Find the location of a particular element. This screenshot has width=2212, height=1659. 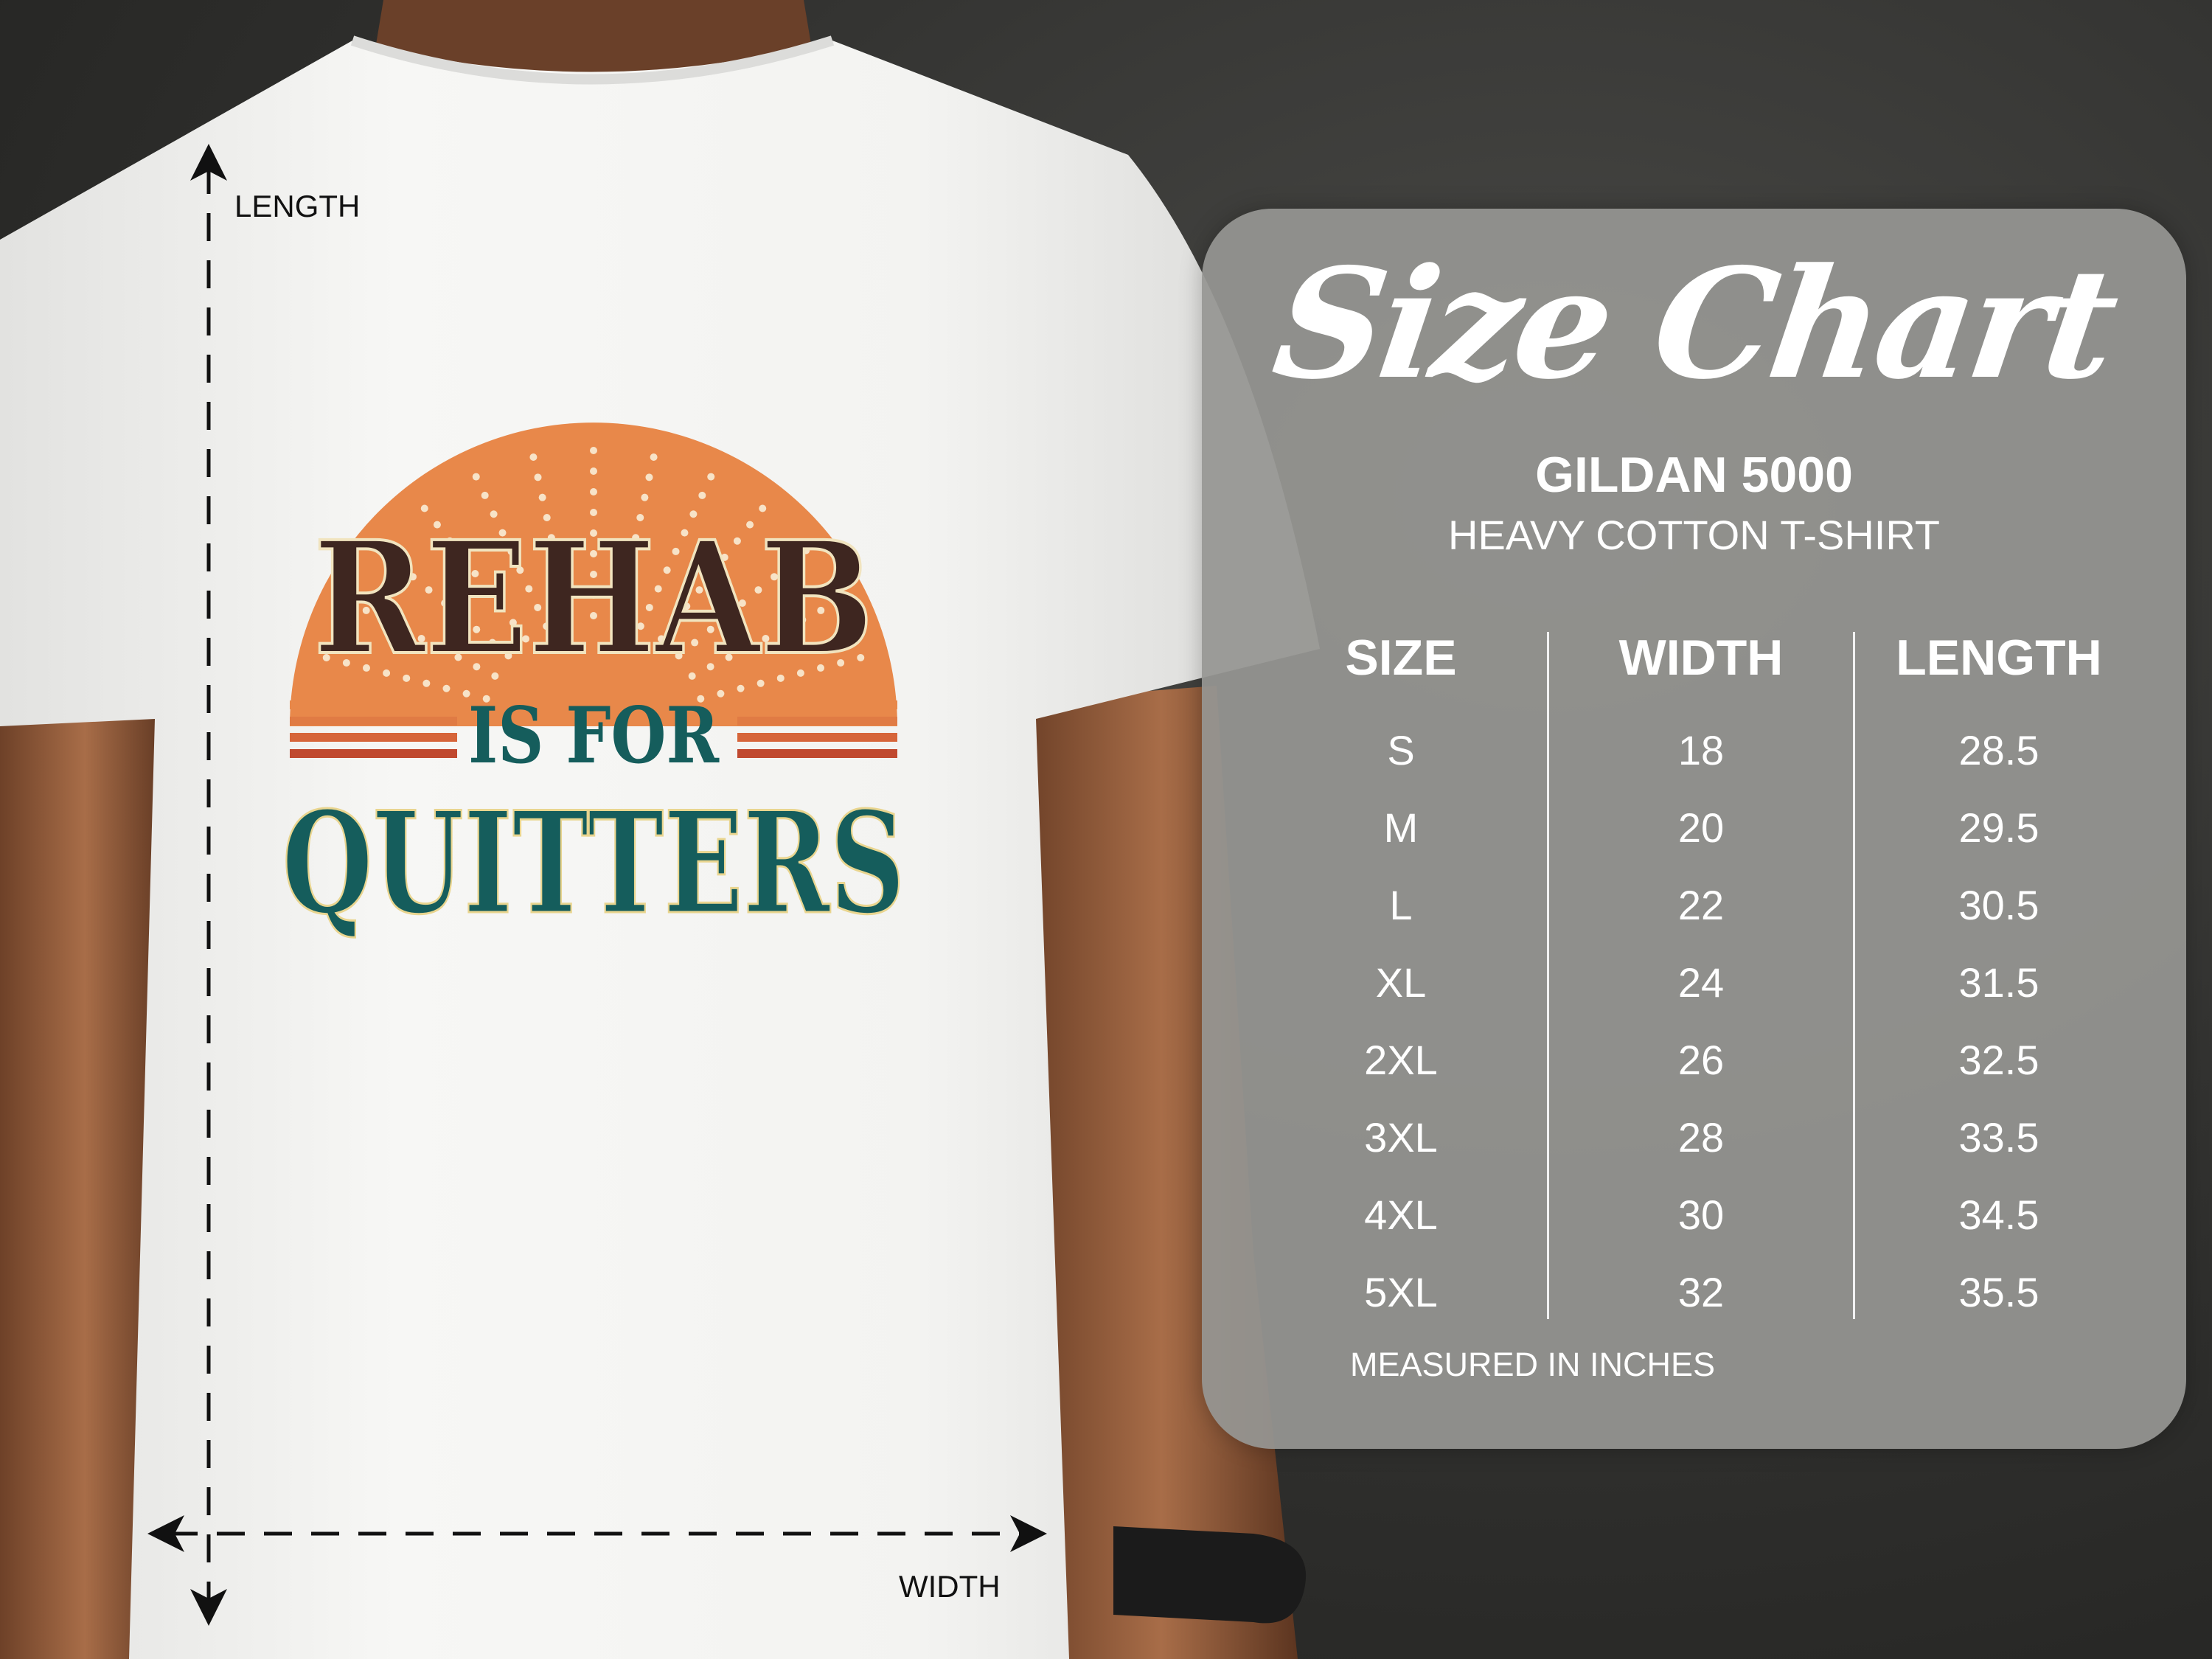

design-line-quitters: QUITTERS is located at coordinates (593, 863).